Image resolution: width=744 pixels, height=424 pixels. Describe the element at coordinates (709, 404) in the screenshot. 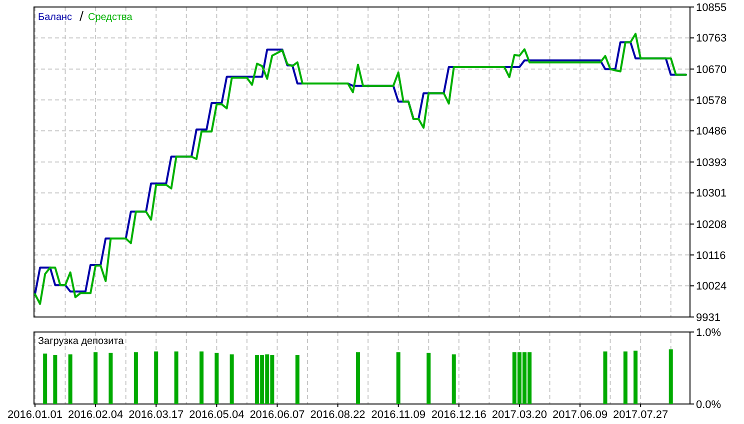

I see `y-tick-label: 0.0%` at that location.